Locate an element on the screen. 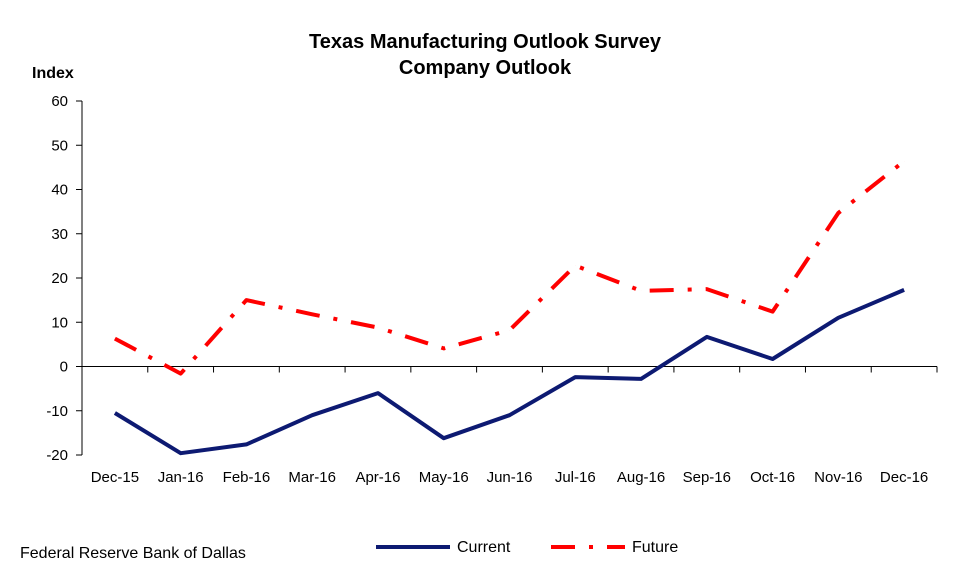  legend-label-current: Current is located at coordinates (484, 547).